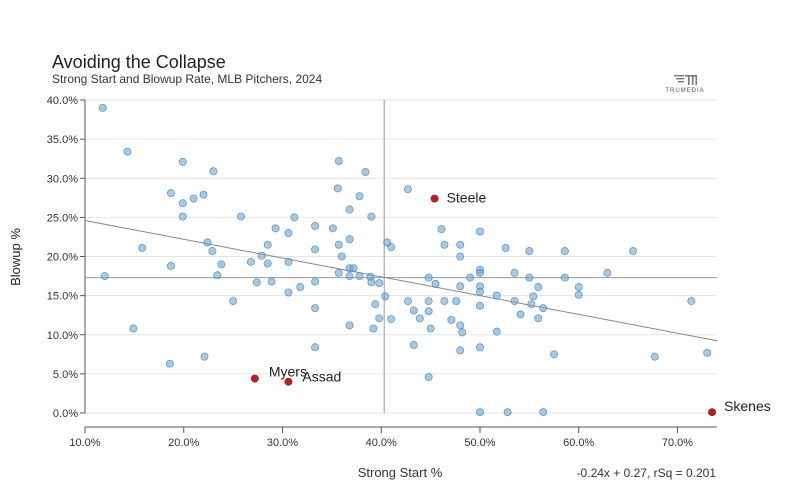 The width and height of the screenshot is (800, 500). I want to click on x-axis-title: Strong Start %, so click(400, 472).